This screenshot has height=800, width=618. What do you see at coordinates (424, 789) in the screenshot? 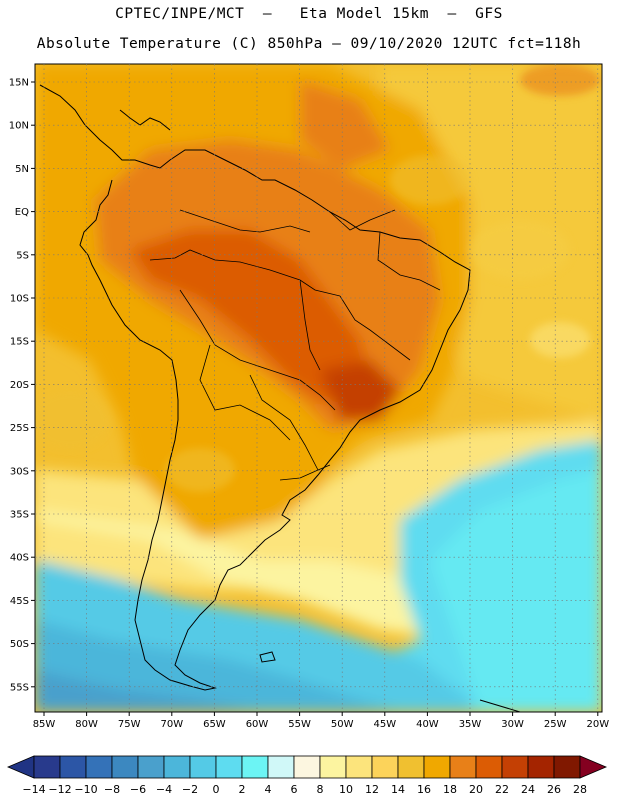
I see `colorbar-label: 16` at bounding box center [424, 789].